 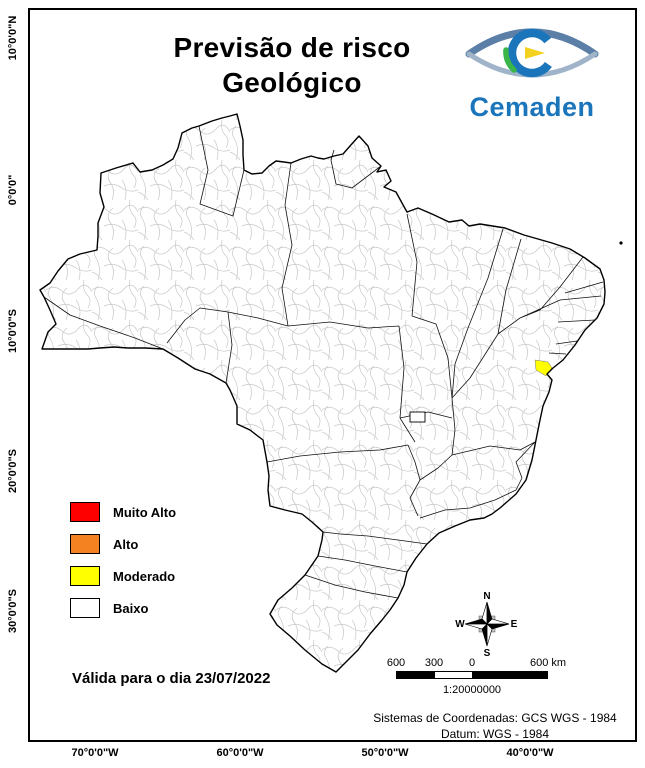 I want to click on island-marker, so click(x=621, y=243).